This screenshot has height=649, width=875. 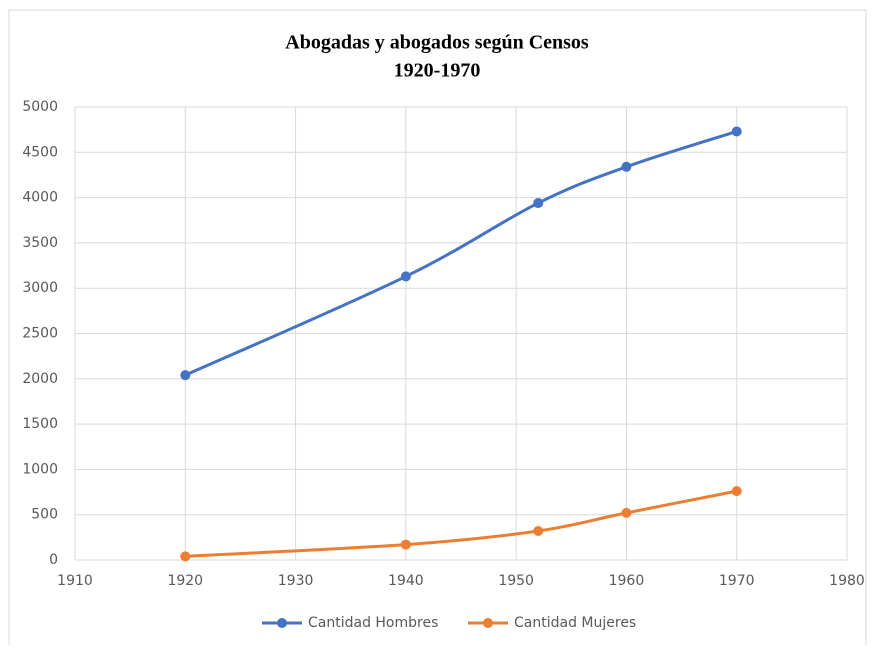 What do you see at coordinates (406, 581) in the screenshot?
I see `x-tick-label: 1940` at bounding box center [406, 581].